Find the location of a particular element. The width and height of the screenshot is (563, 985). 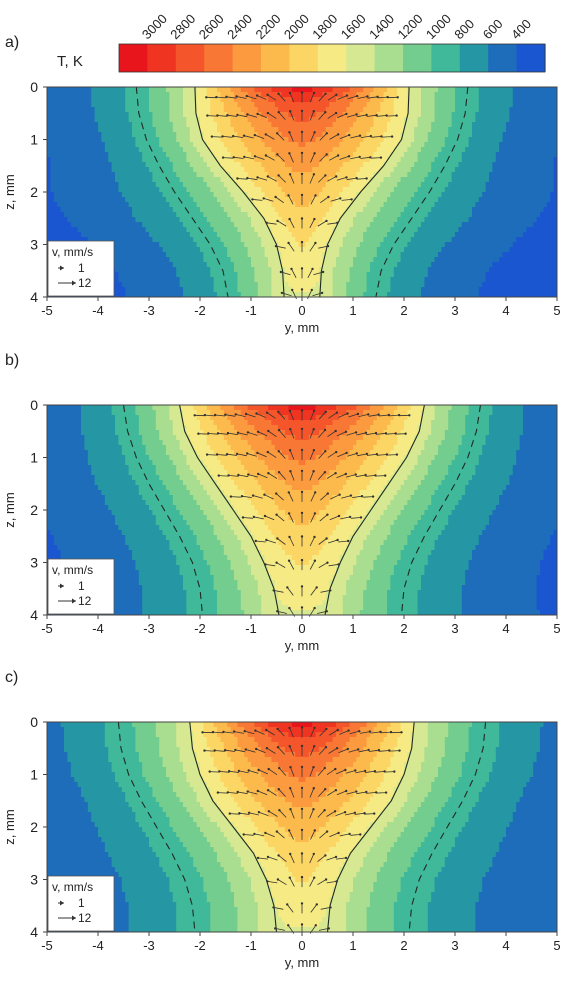

x-tick-label: -2 is located at coordinates (200, 945).